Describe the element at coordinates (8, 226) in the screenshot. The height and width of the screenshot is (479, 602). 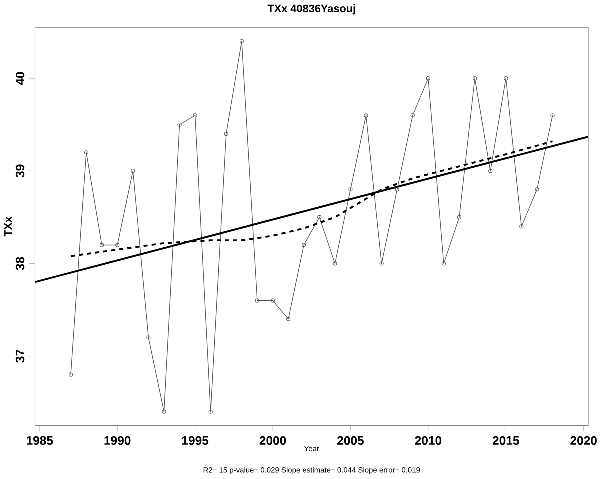
I see `y-axis-title: TXx` at that location.